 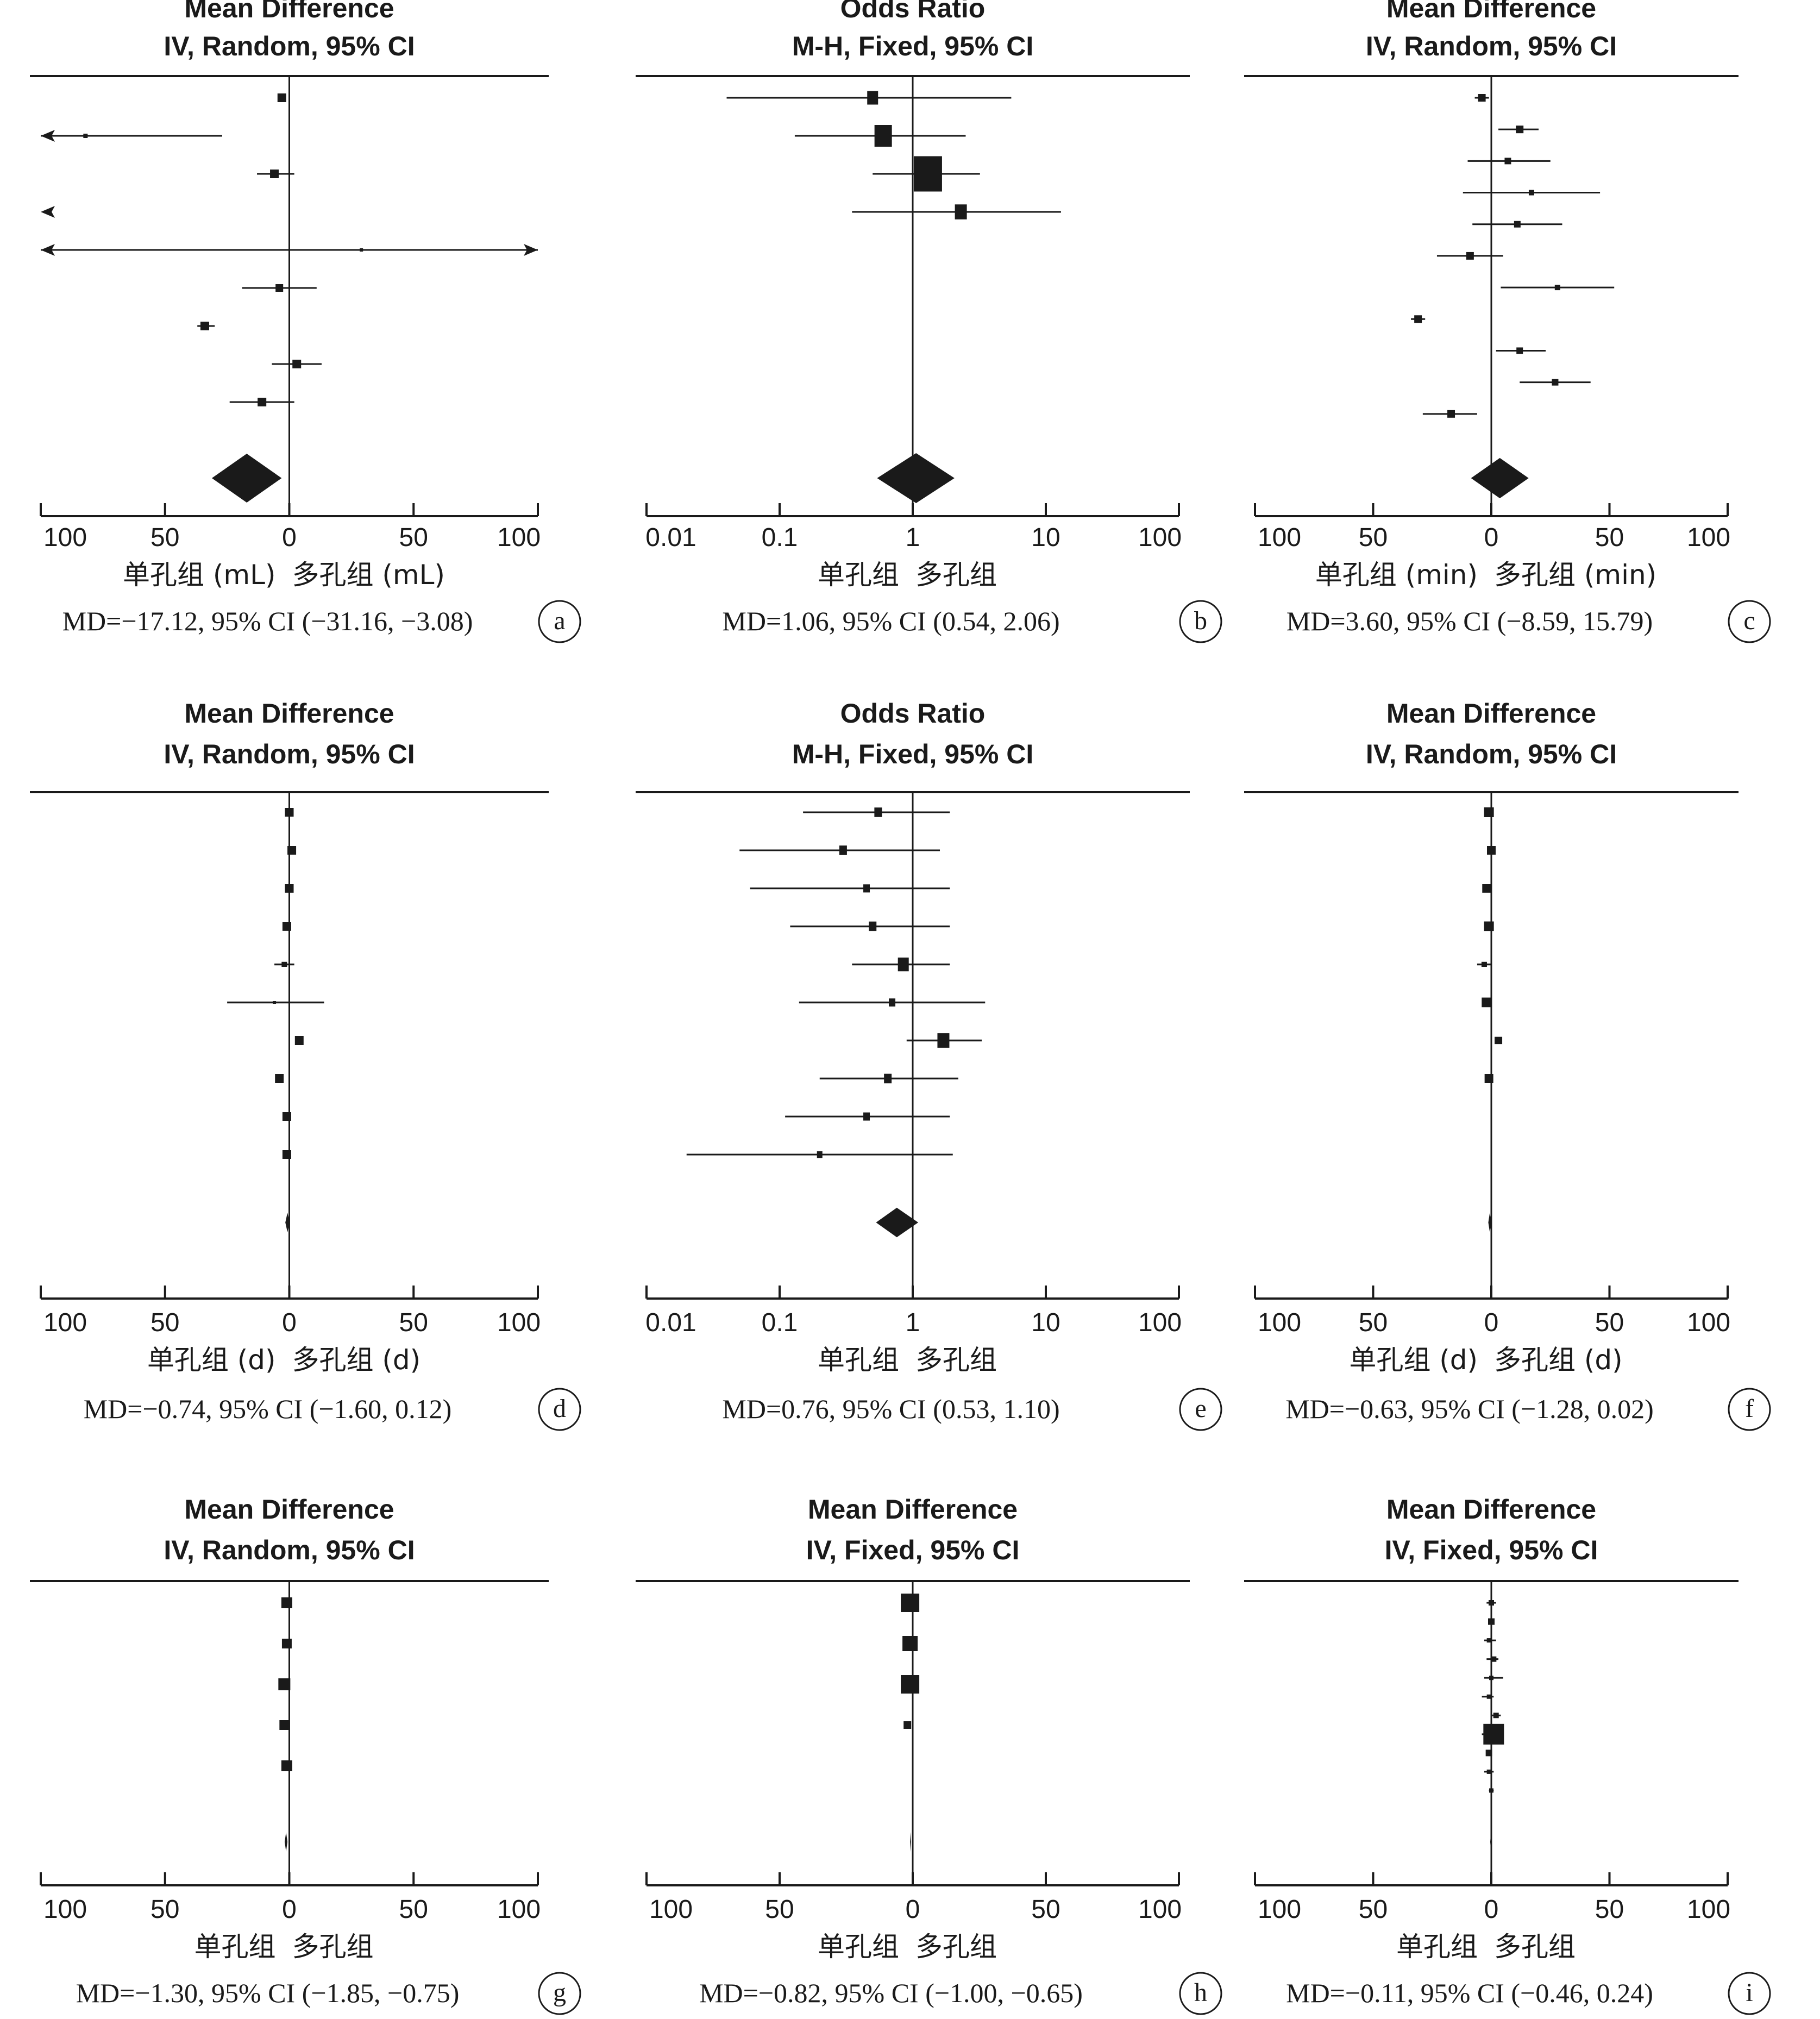 What do you see at coordinates (1749, 1992) in the screenshot?
I see `panel-label: i` at bounding box center [1749, 1992].